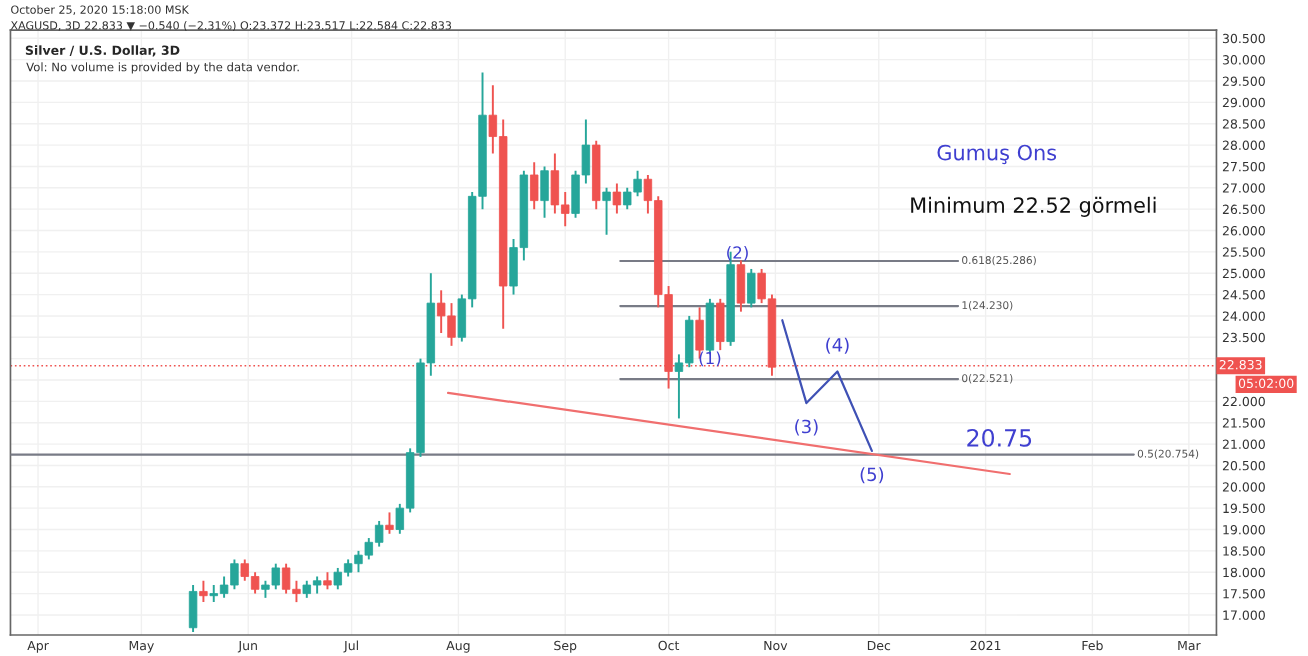  What do you see at coordinates (827, 386) in the screenshot?
I see `line-series` at bounding box center [827, 386].